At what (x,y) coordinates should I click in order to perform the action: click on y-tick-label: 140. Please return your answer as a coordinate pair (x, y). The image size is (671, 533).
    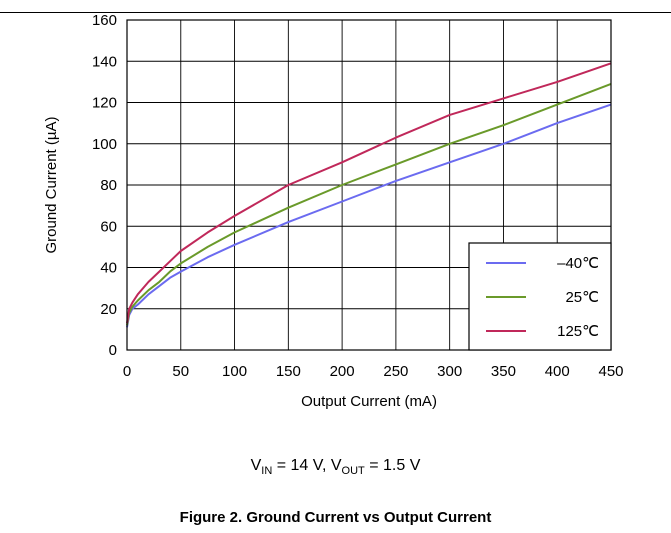
    Looking at the image, I should click on (104, 61).